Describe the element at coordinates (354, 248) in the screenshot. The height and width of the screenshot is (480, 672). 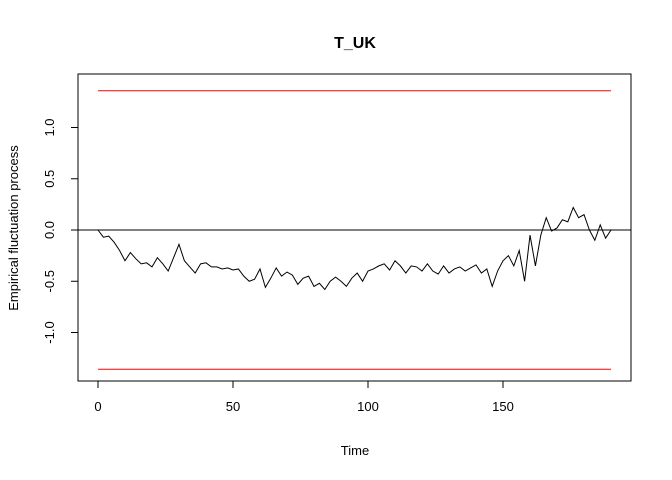
I see `series-line` at that location.